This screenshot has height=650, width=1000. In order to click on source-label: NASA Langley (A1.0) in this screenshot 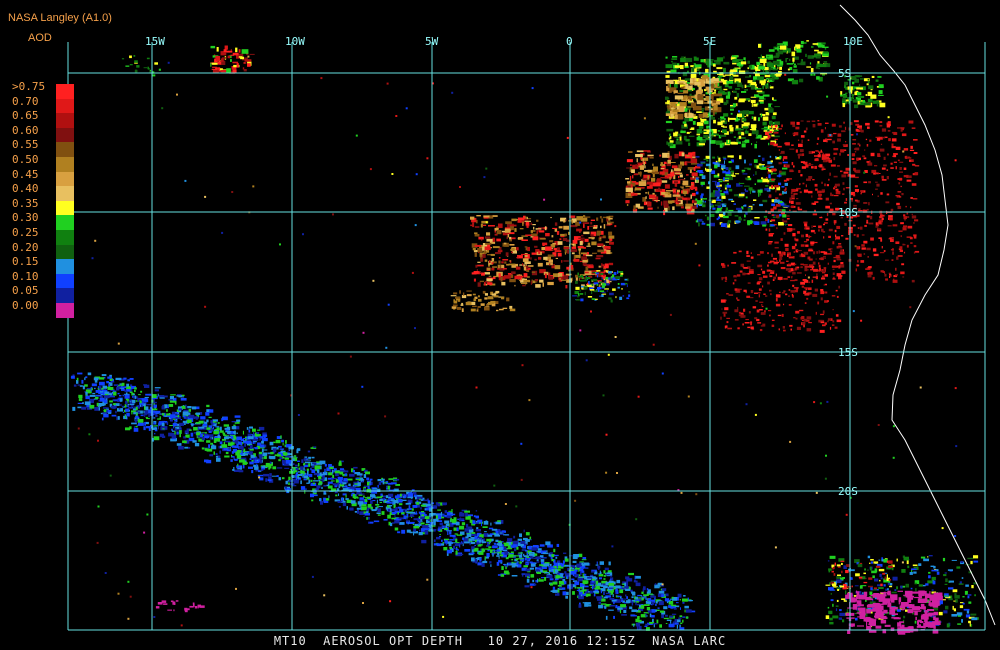, I will do `click(60, 18)`.